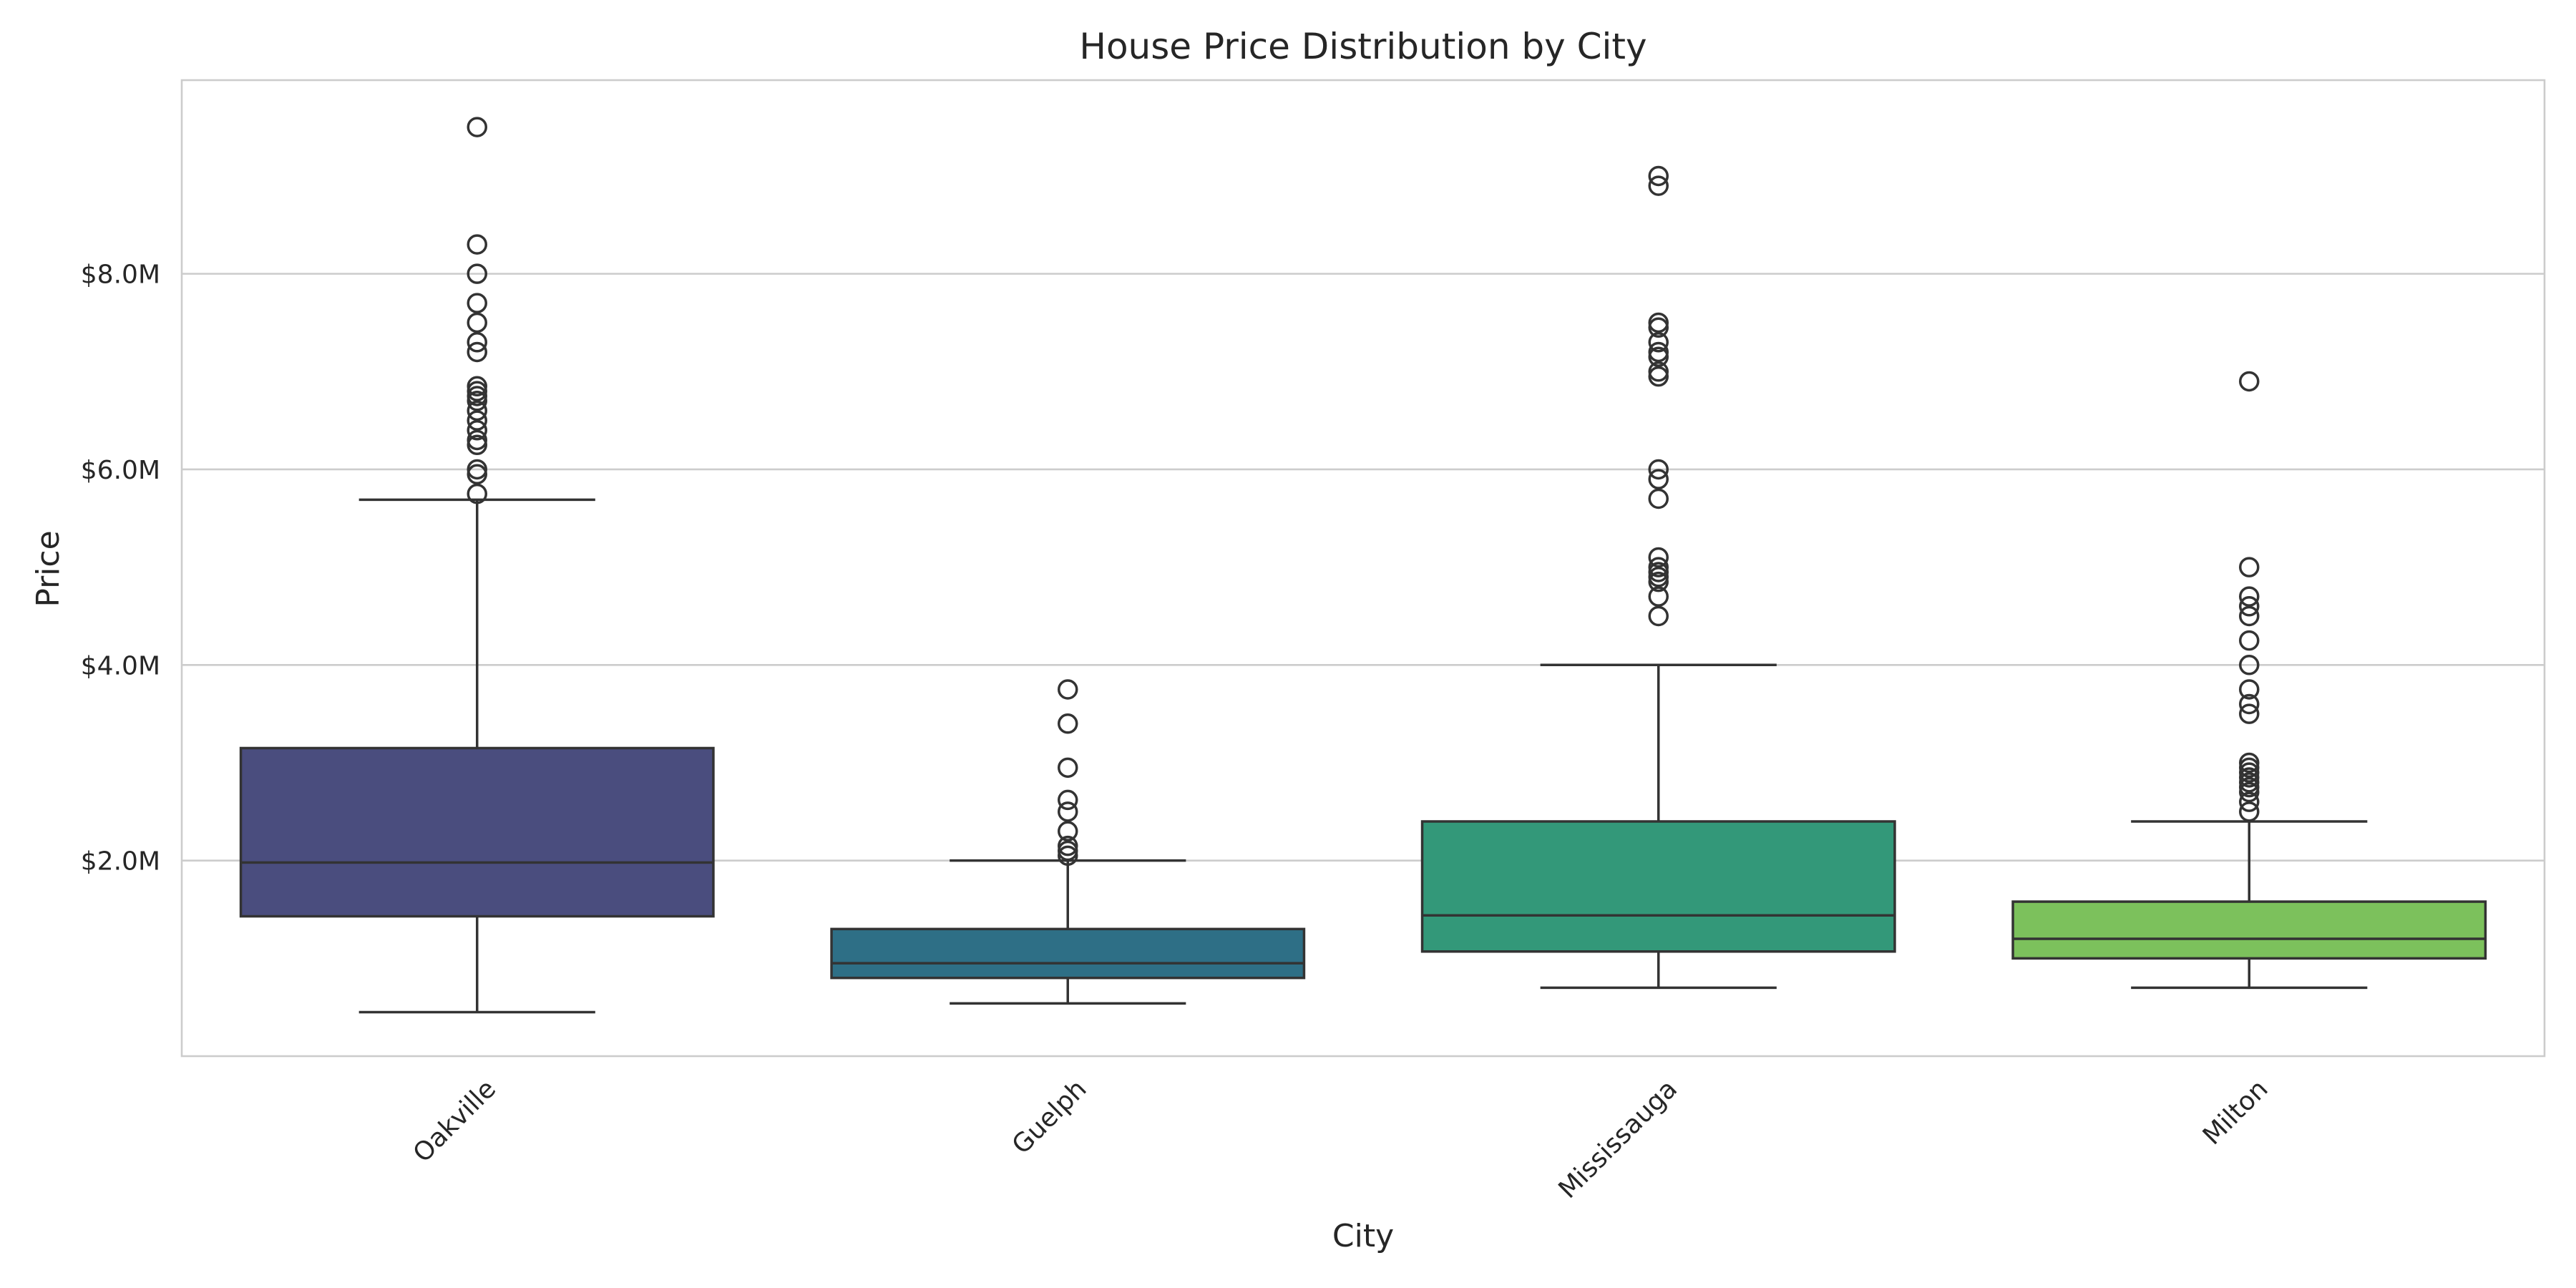 The image size is (2576, 1288). Describe the element at coordinates (1618, 1139) in the screenshot. I see `x-tick-label: Mississauga` at that location.